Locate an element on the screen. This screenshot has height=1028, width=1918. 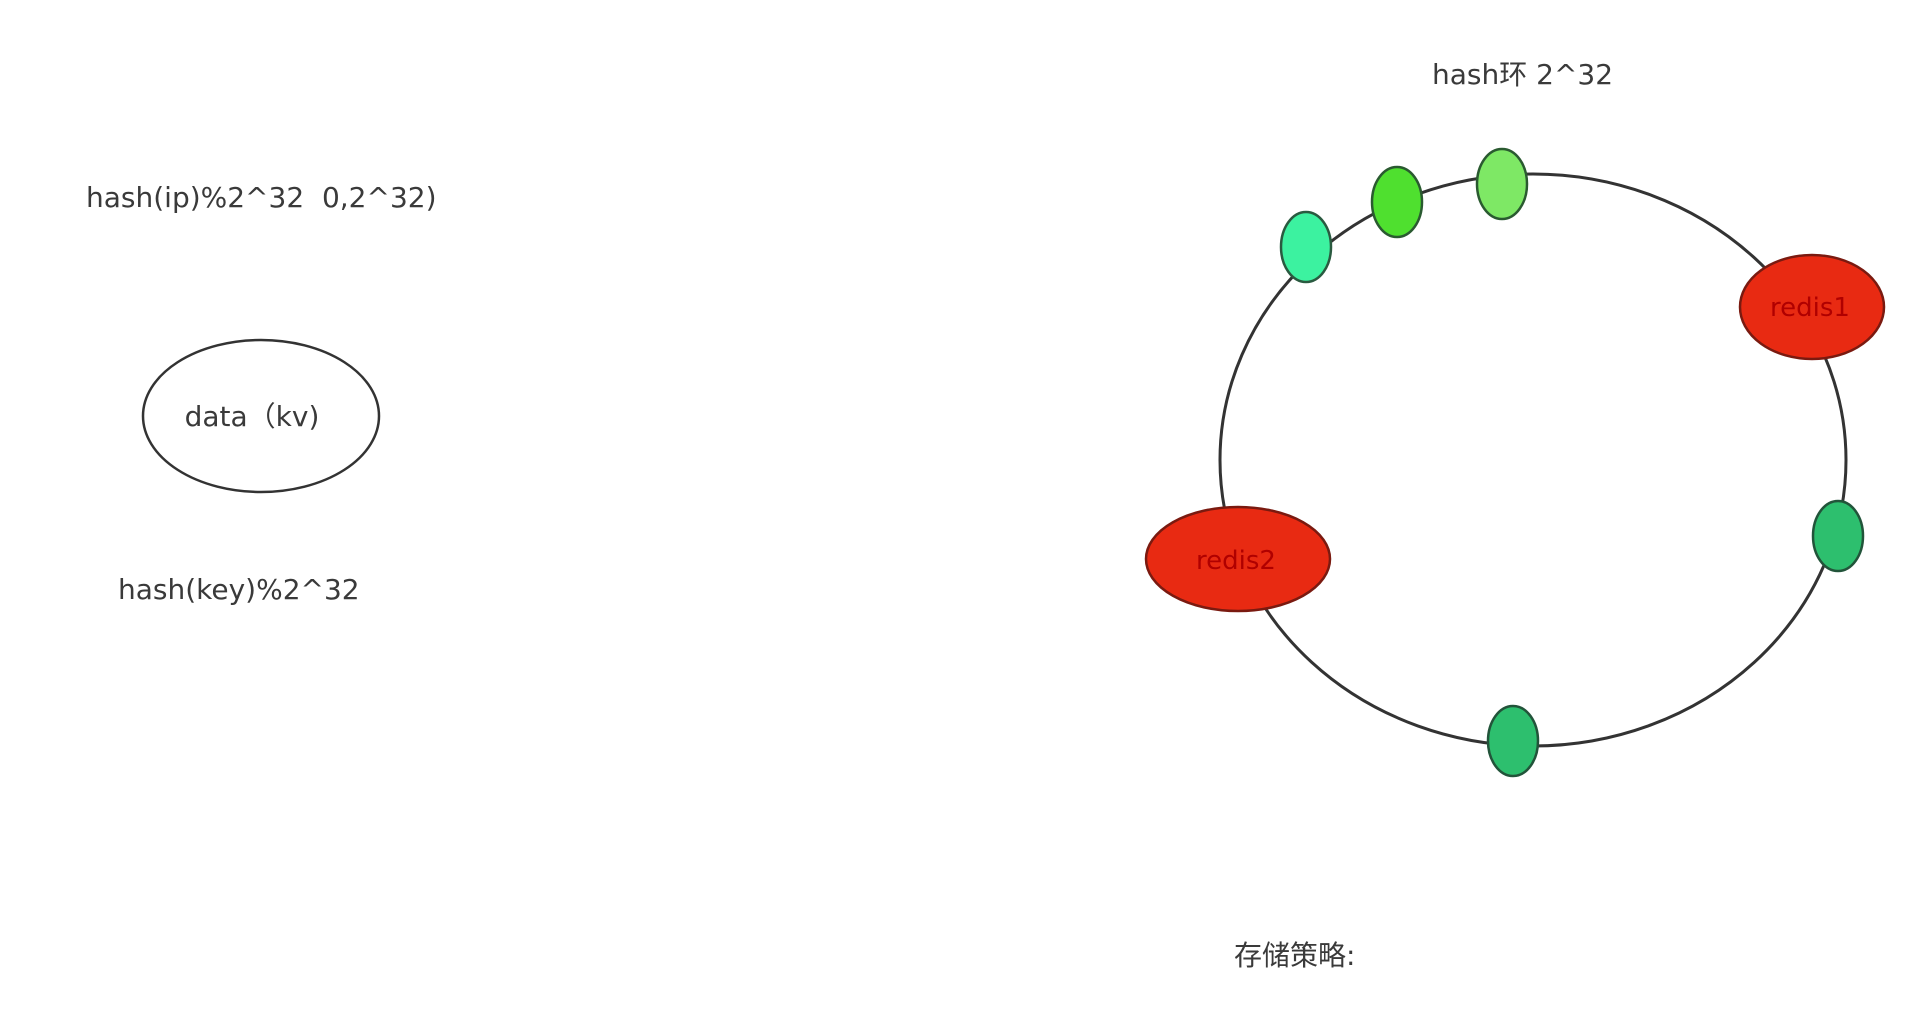
data-node-label: data（kv) is located at coordinates (252, 416).